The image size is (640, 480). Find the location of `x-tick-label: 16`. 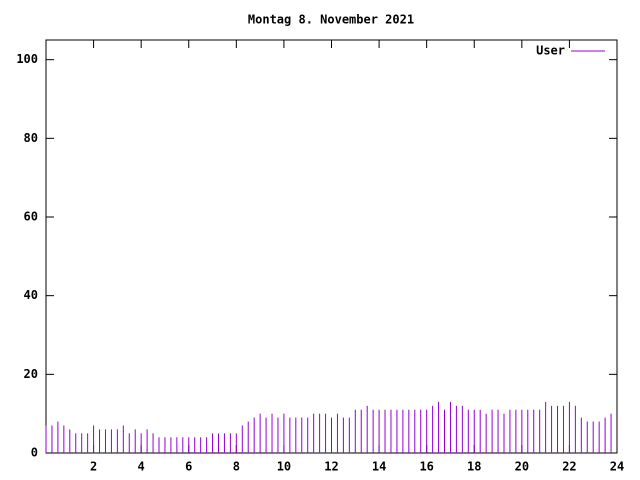

x-tick-label: 16 is located at coordinates (426, 467).